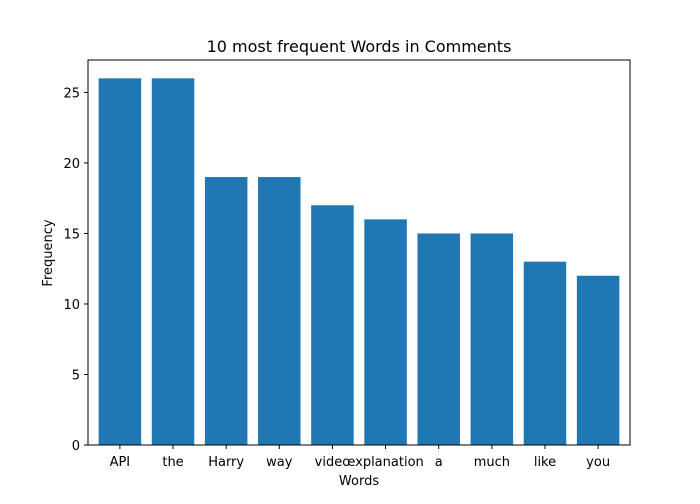 The height and width of the screenshot is (504, 700). Describe the element at coordinates (120, 261) in the screenshot. I see `bar-api` at that location.